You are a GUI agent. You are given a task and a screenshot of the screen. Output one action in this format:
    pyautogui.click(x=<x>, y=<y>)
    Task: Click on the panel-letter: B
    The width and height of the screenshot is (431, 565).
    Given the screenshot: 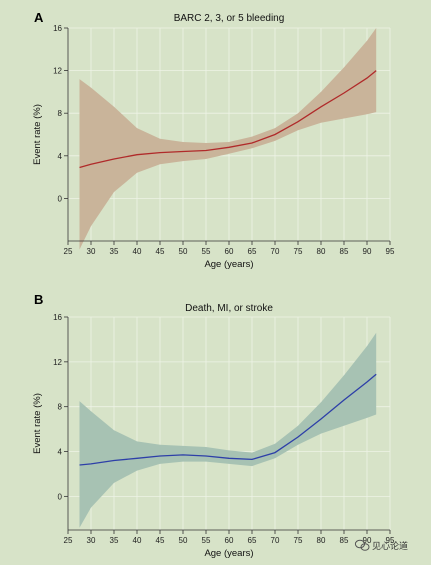 What is the action you would take?
    pyautogui.click(x=38, y=299)
    